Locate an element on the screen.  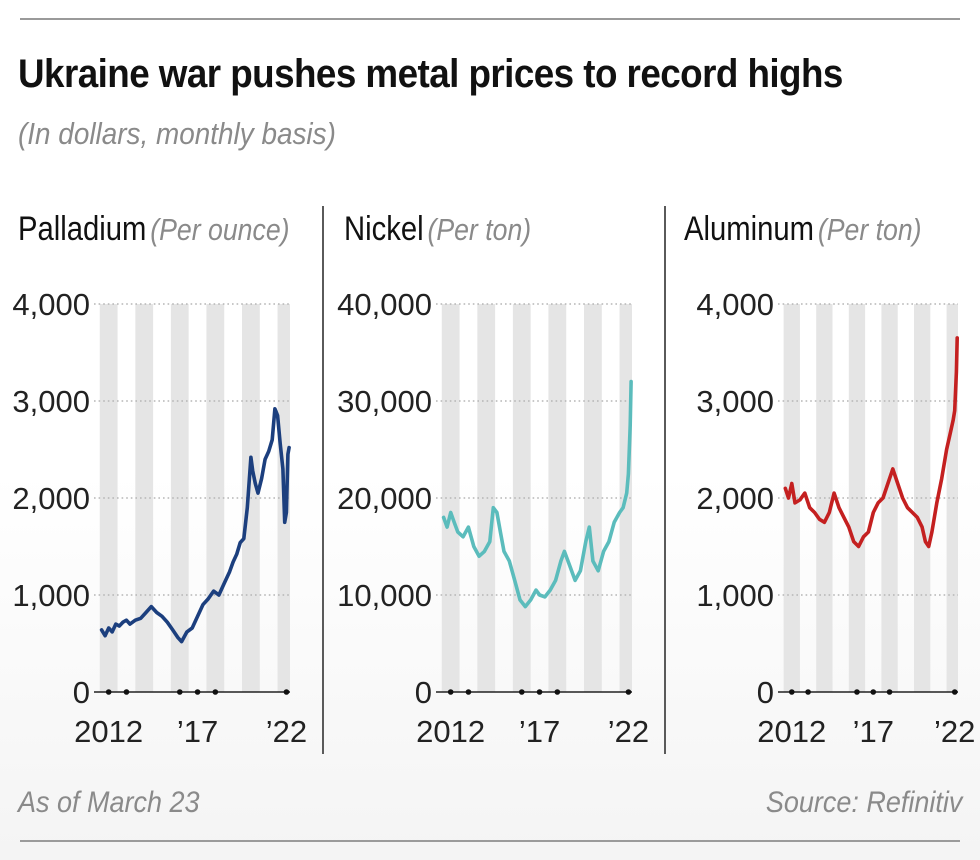
chart-subtitle: (In dollars, monthly basis) is located at coordinates (177, 133).